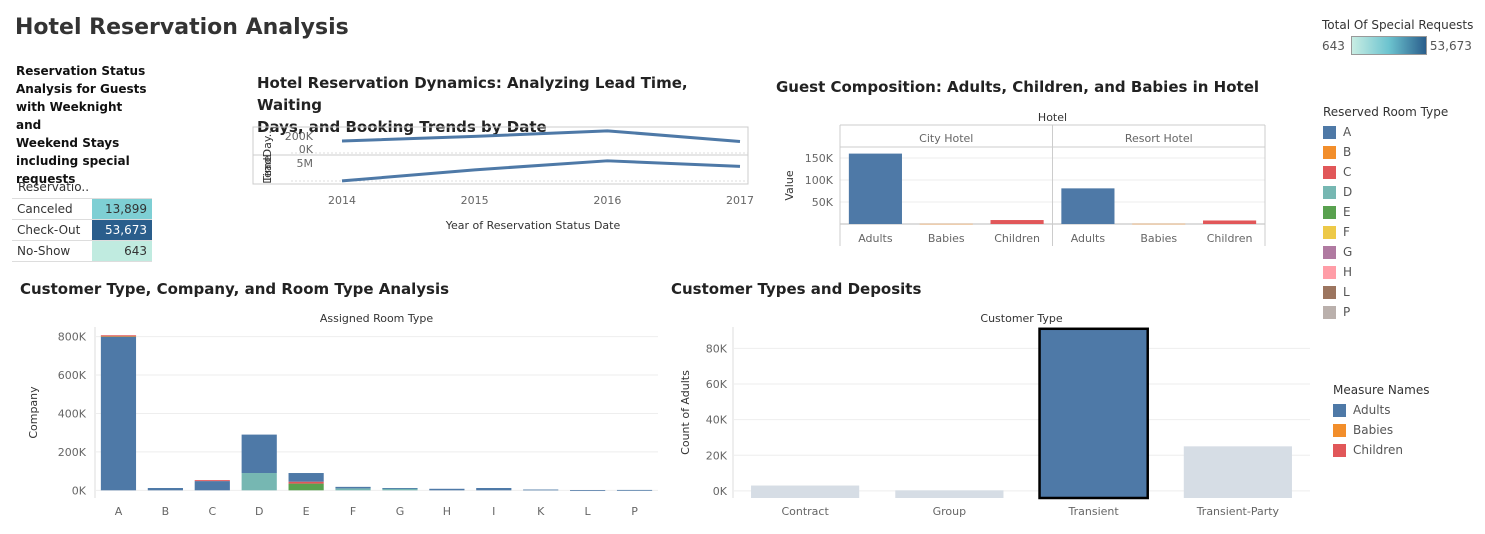 The width and height of the screenshot is (1485, 534). Describe the element at coordinates (82, 209) in the screenshot. I see `table-row: Canceled 13,899` at that location.